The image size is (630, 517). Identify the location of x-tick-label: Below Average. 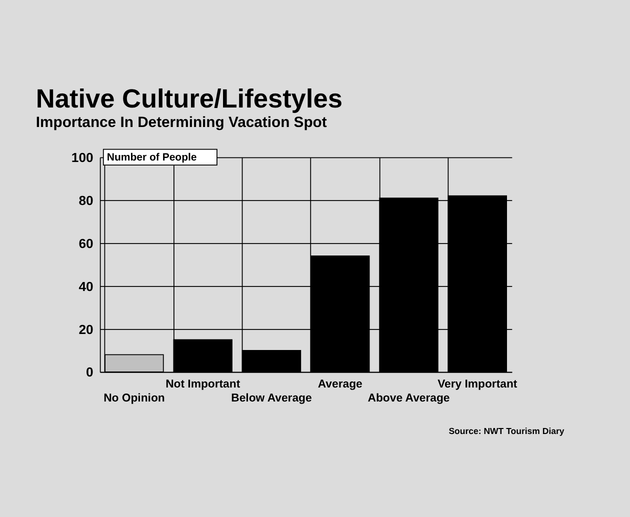
(271, 398).